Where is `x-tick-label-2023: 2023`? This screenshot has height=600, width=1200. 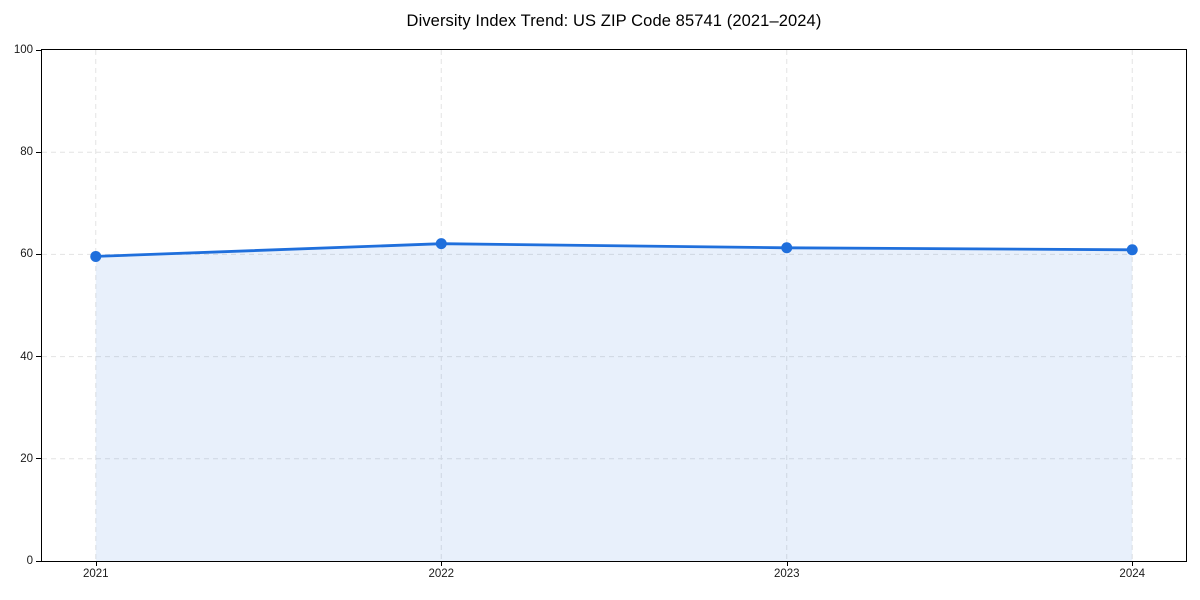
x-tick-label-2023: 2023 is located at coordinates (786, 574).